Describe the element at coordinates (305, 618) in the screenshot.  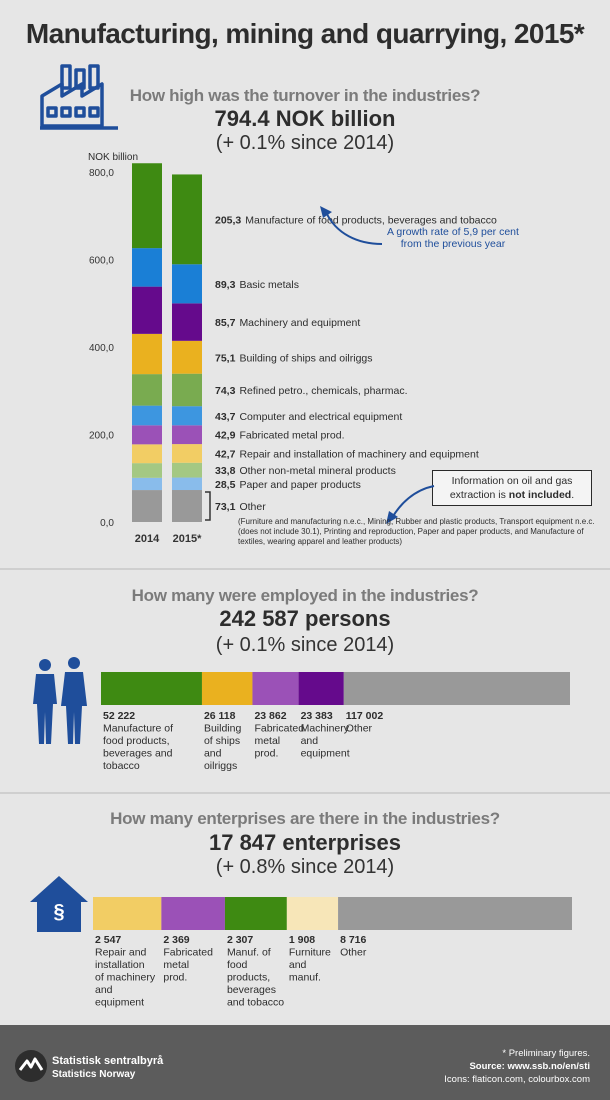
I see `employment-value: 242 587 persons` at that location.